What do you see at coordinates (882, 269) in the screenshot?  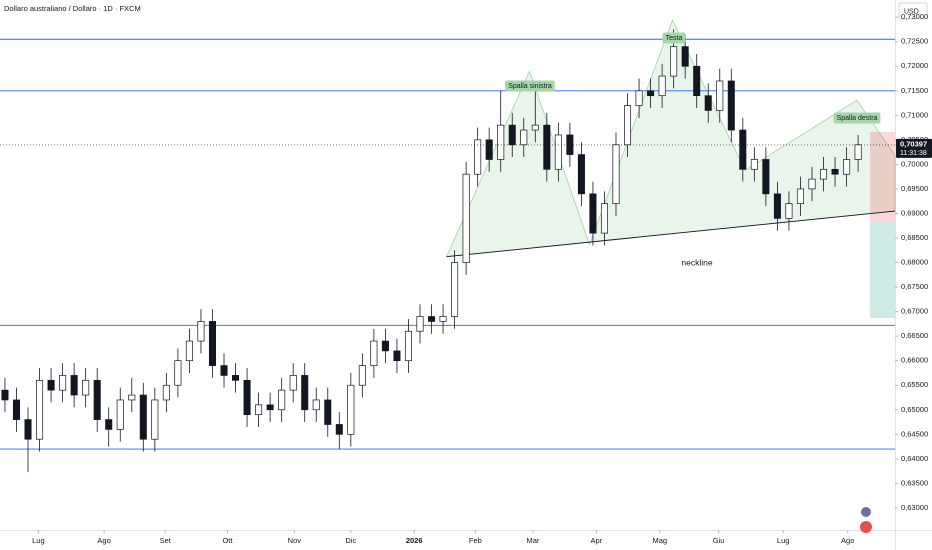 I see `target-zone` at bounding box center [882, 269].